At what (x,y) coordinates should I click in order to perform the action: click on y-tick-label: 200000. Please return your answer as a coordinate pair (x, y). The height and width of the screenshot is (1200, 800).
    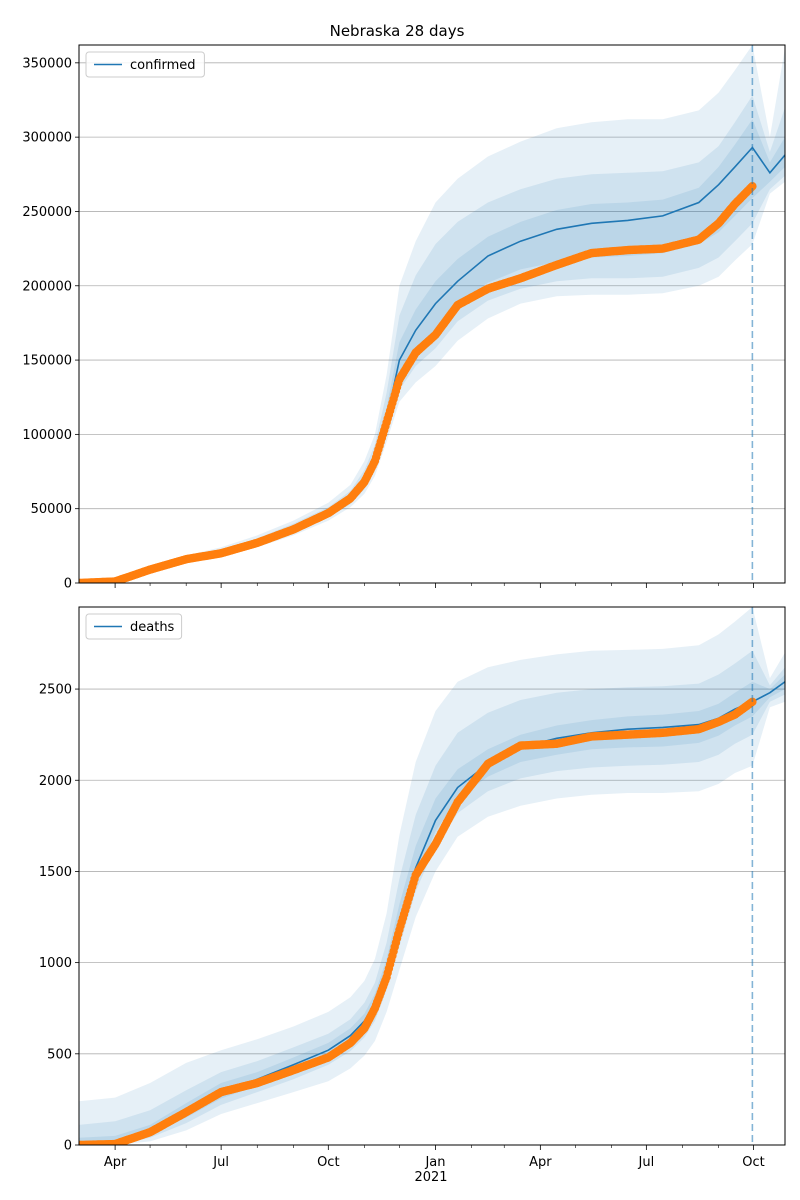
    Looking at the image, I should click on (47, 286).